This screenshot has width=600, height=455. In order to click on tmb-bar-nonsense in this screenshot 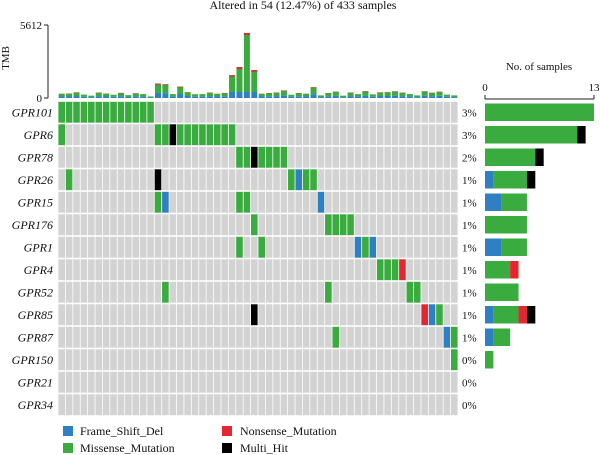, I will do `click(165, 85)`.